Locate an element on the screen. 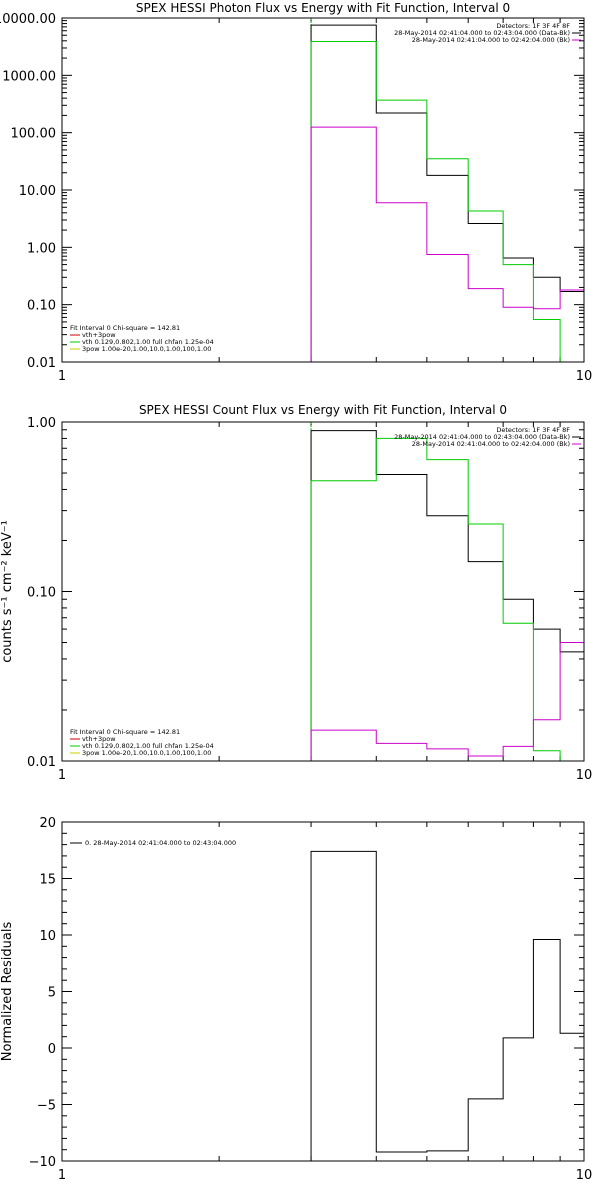  y-tick-label: −10 is located at coordinates (42, 1162).